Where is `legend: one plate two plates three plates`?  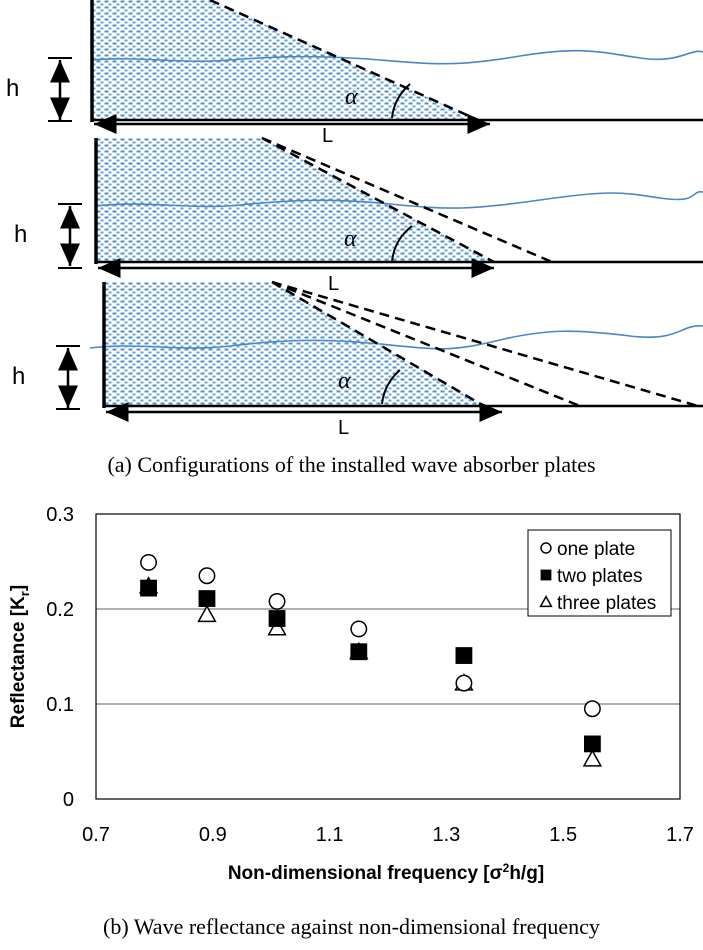
legend: one plate two plates three plates is located at coordinates (599, 573).